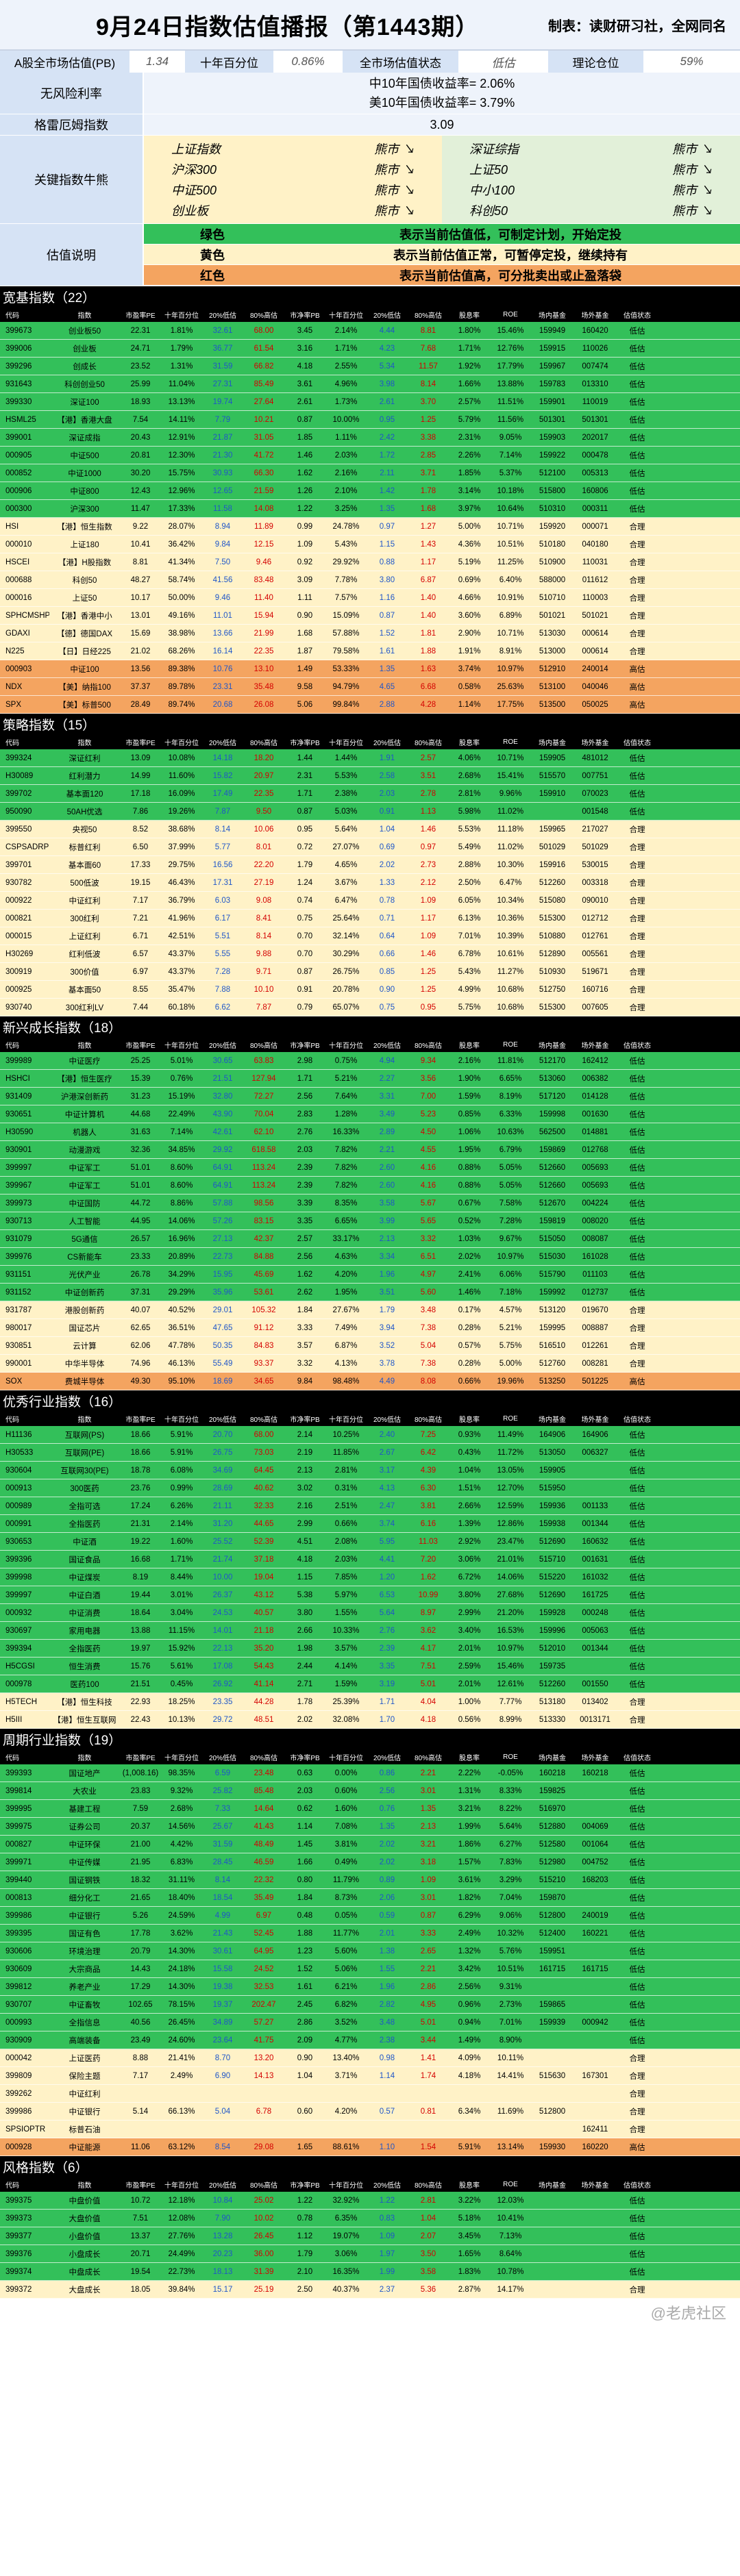  Describe the element at coordinates (552, 1594) in the screenshot. I see `table-cell: 512690` at that location.